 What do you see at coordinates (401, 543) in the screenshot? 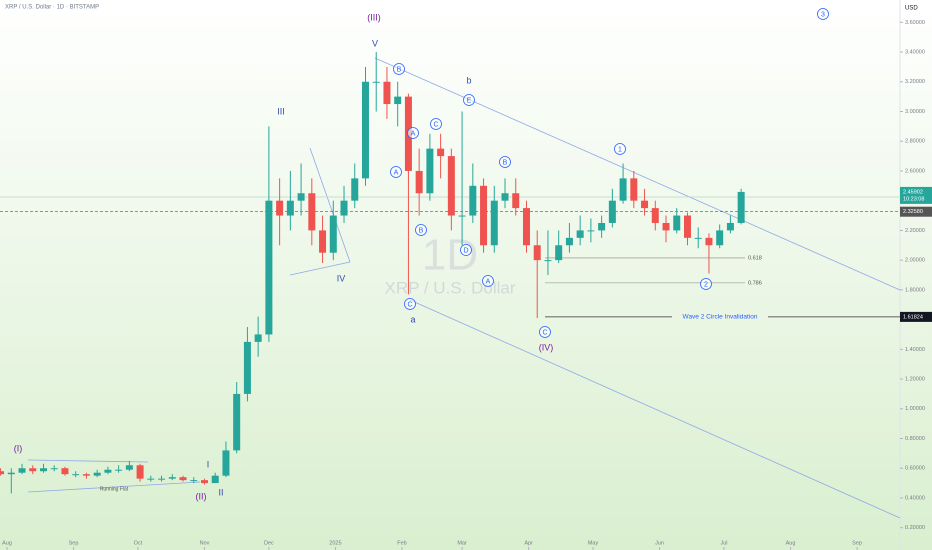
I see `x-tick-label: Feb` at bounding box center [401, 543].